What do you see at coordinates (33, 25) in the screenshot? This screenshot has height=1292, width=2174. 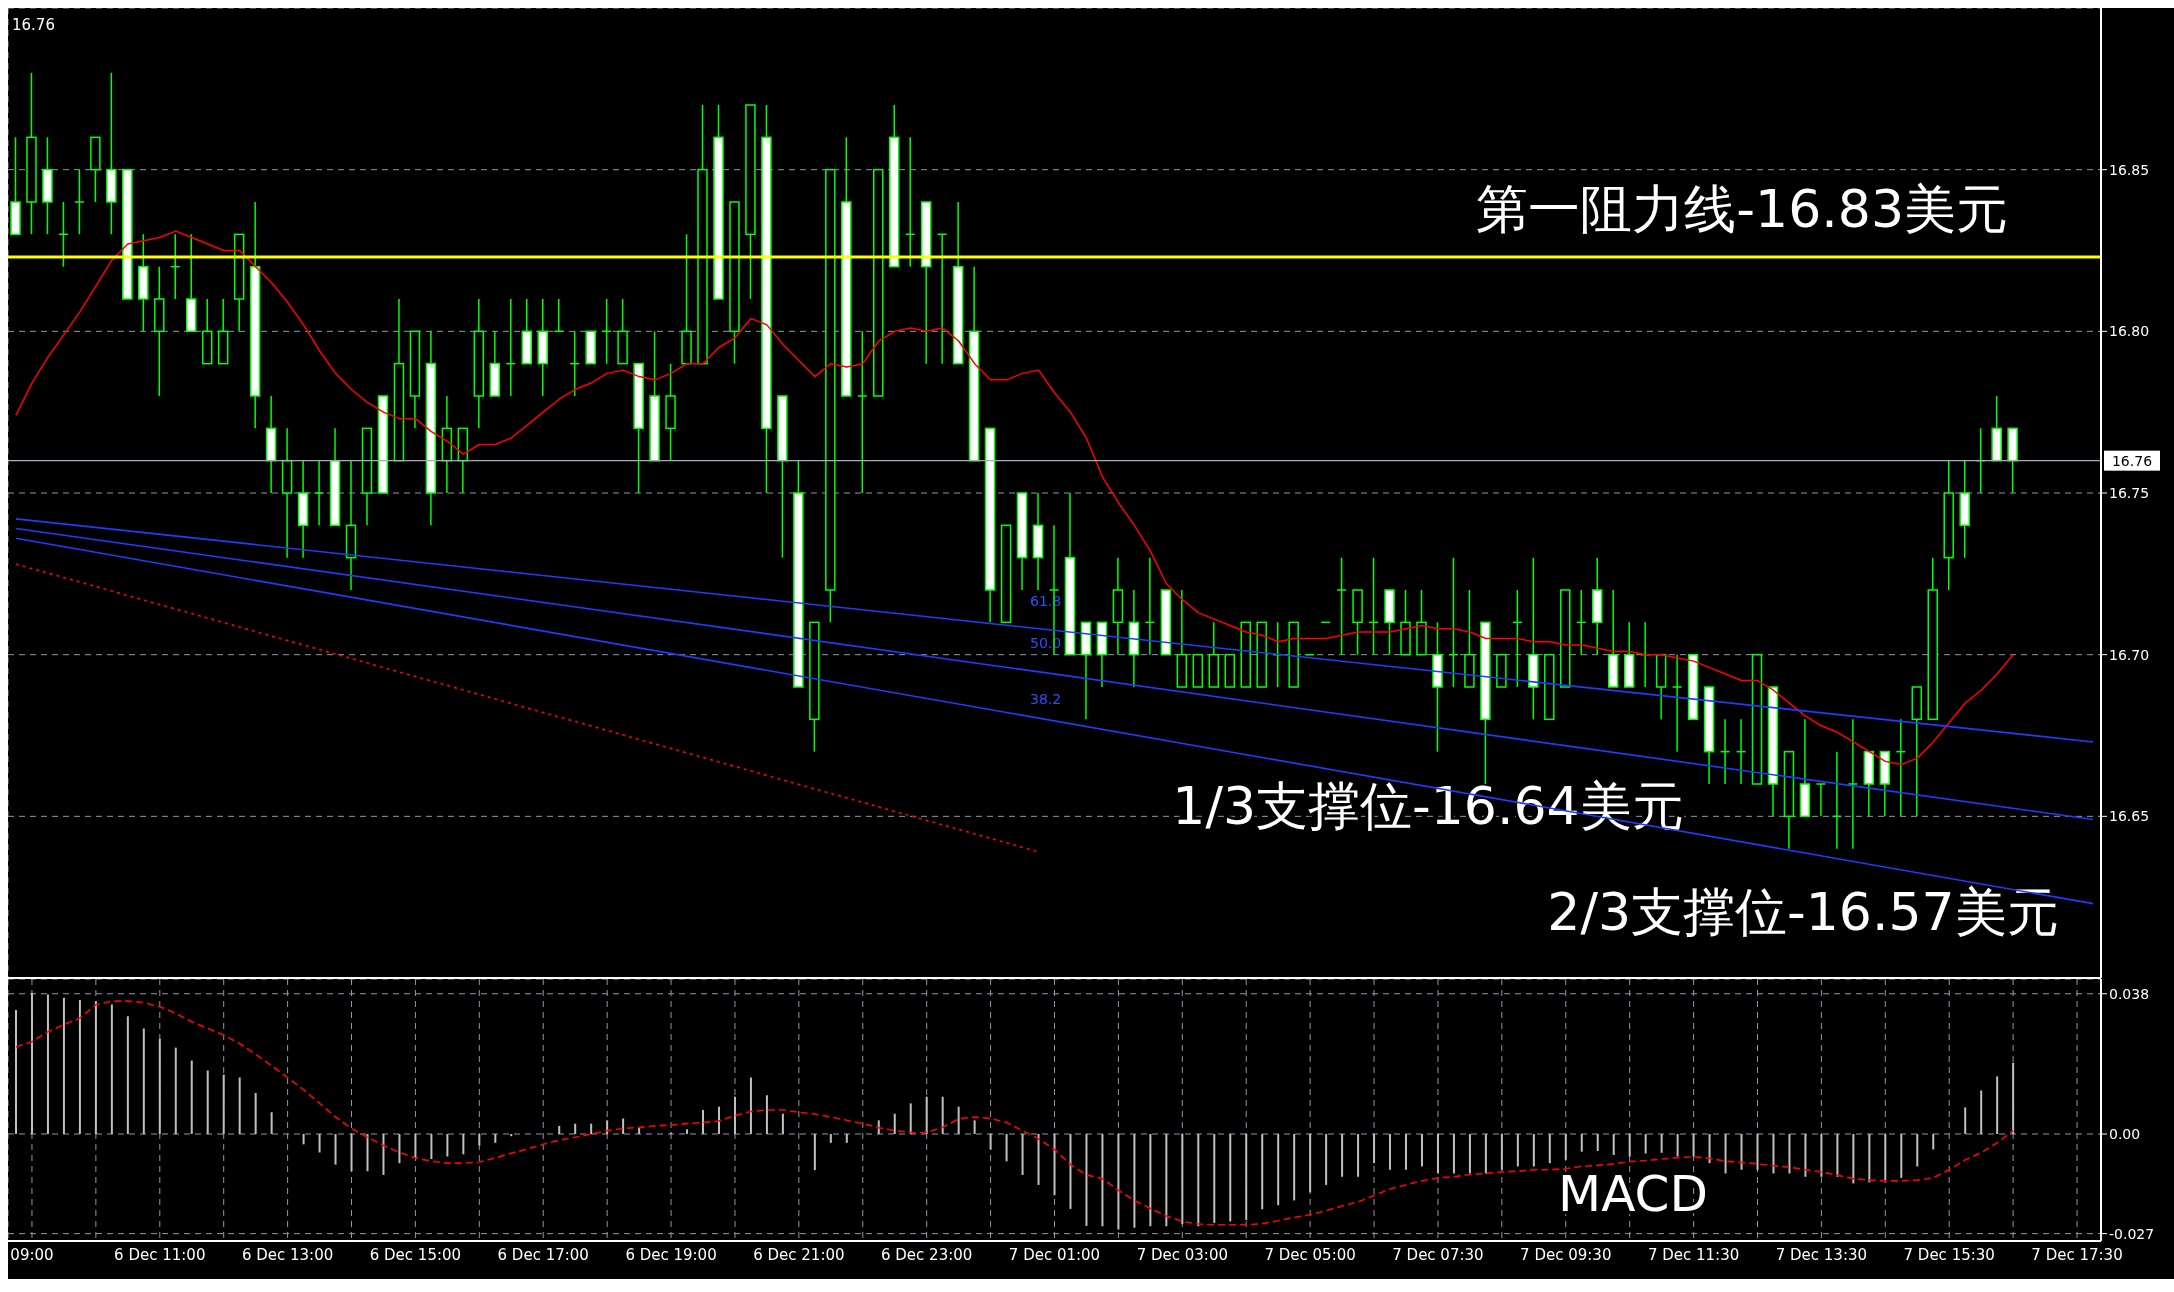 I see `annotation: 16.76` at bounding box center [33, 25].